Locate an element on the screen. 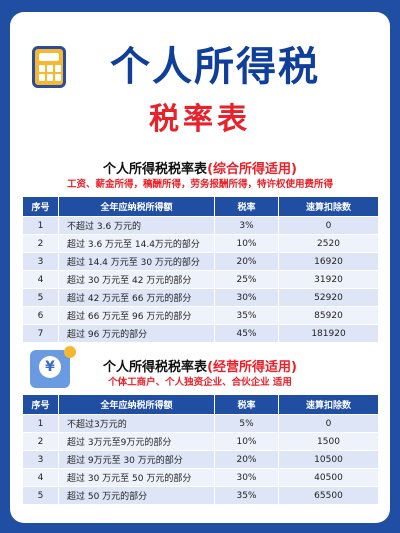 This screenshot has height=533, width=400. table-cell: 65500 is located at coordinates (328, 495).